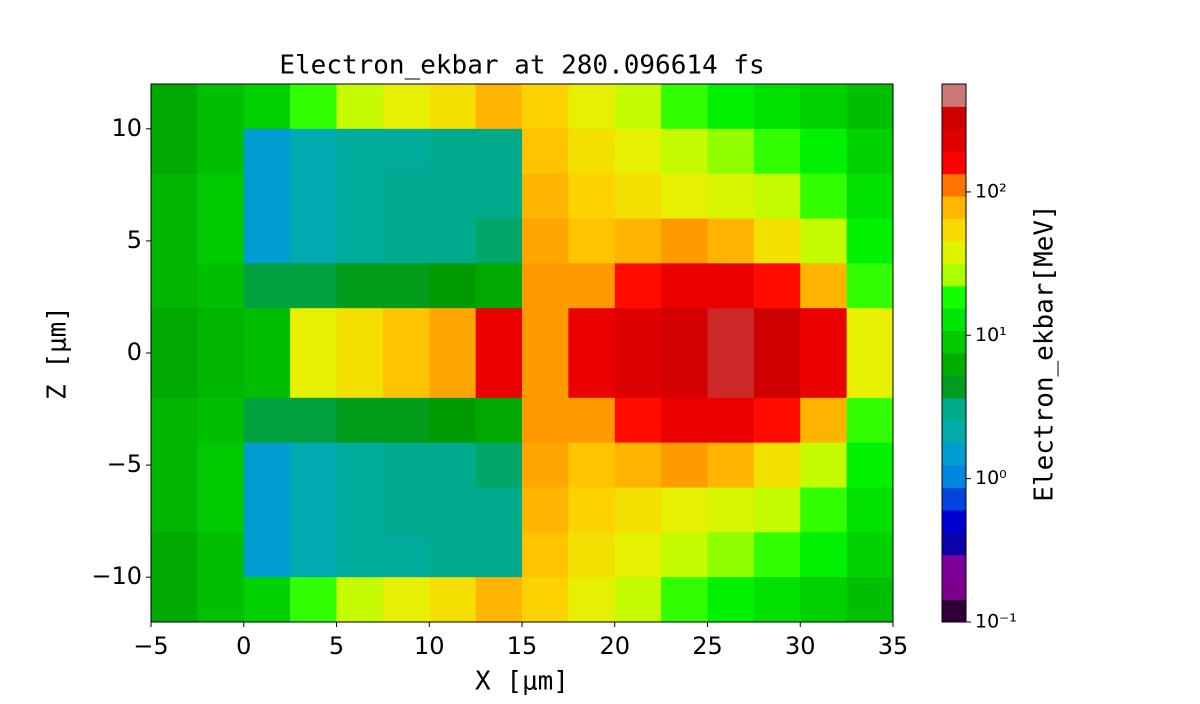 The image size is (1200, 704). Describe the element at coordinates (521, 66) in the screenshot. I see `chart-title: Electron_ekbar at 280.096614 fs` at that location.